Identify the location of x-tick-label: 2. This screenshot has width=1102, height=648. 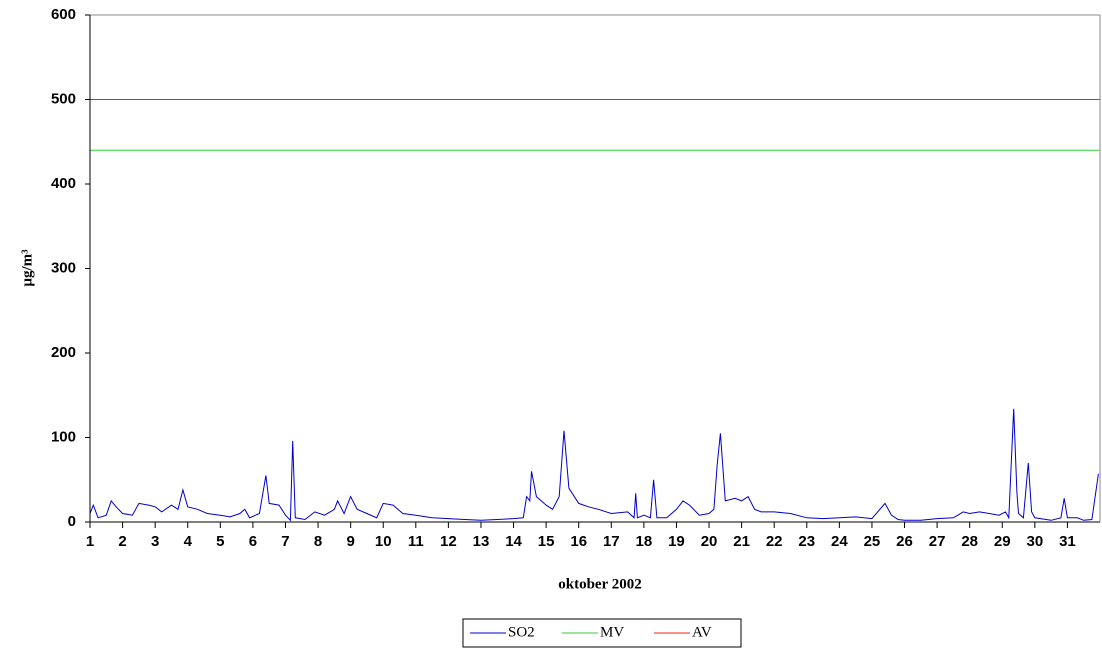
(122, 541).